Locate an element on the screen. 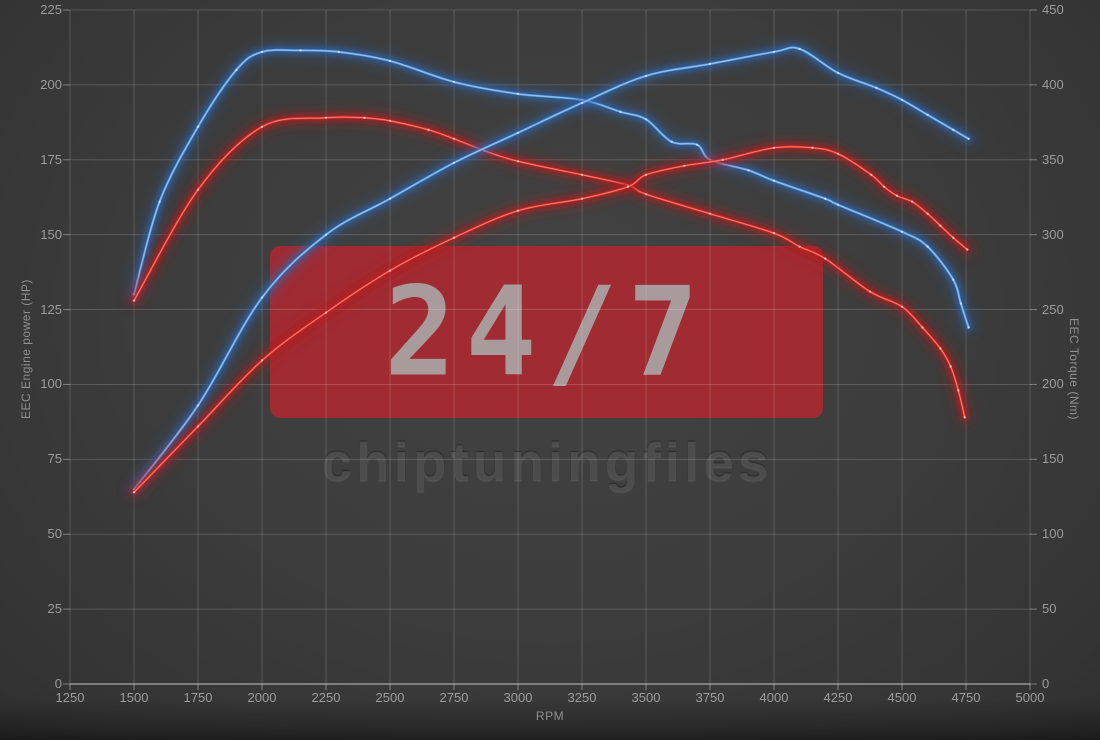 The height and width of the screenshot is (740, 1100). x-tick-label: 1750 is located at coordinates (198, 697).